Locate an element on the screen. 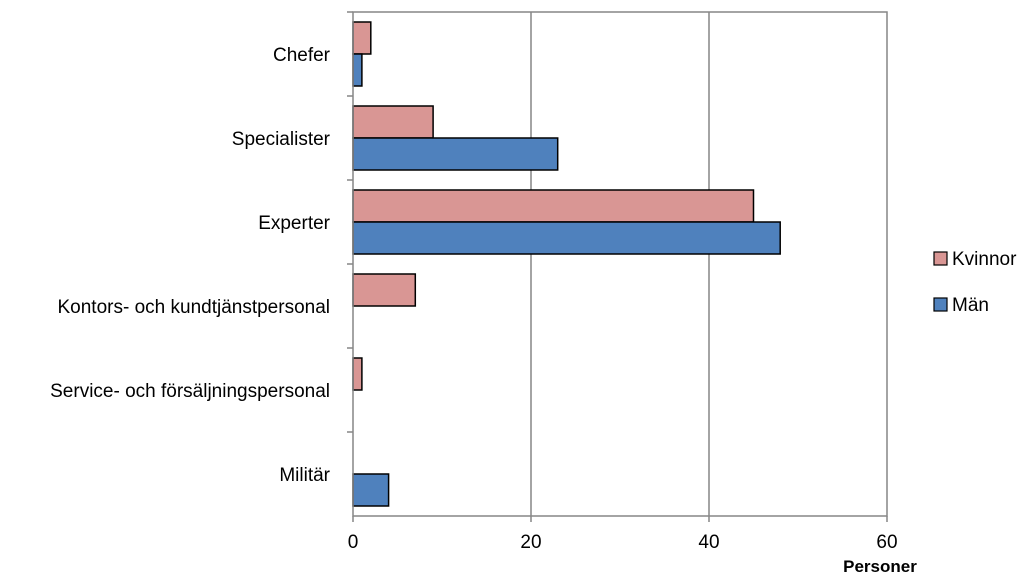 The image size is (1028, 581). category-label: Militär is located at coordinates (304, 475).